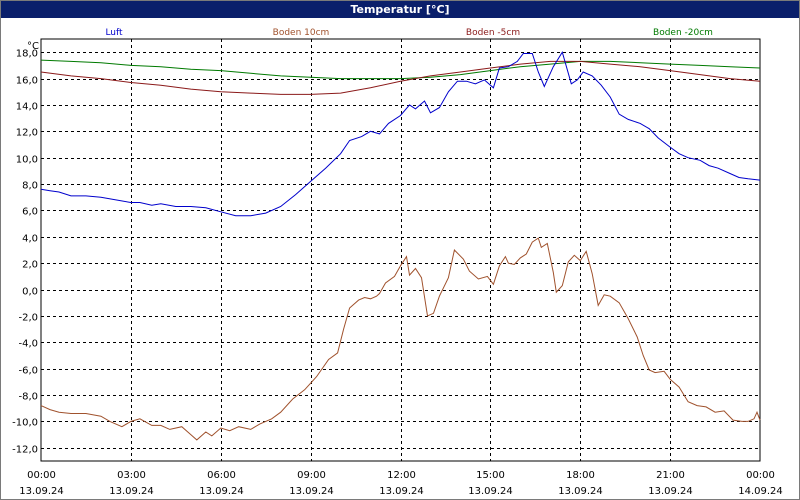  Describe the element at coordinates (30, 265) in the screenshot. I see `y-tick-label: 2,0` at that location.